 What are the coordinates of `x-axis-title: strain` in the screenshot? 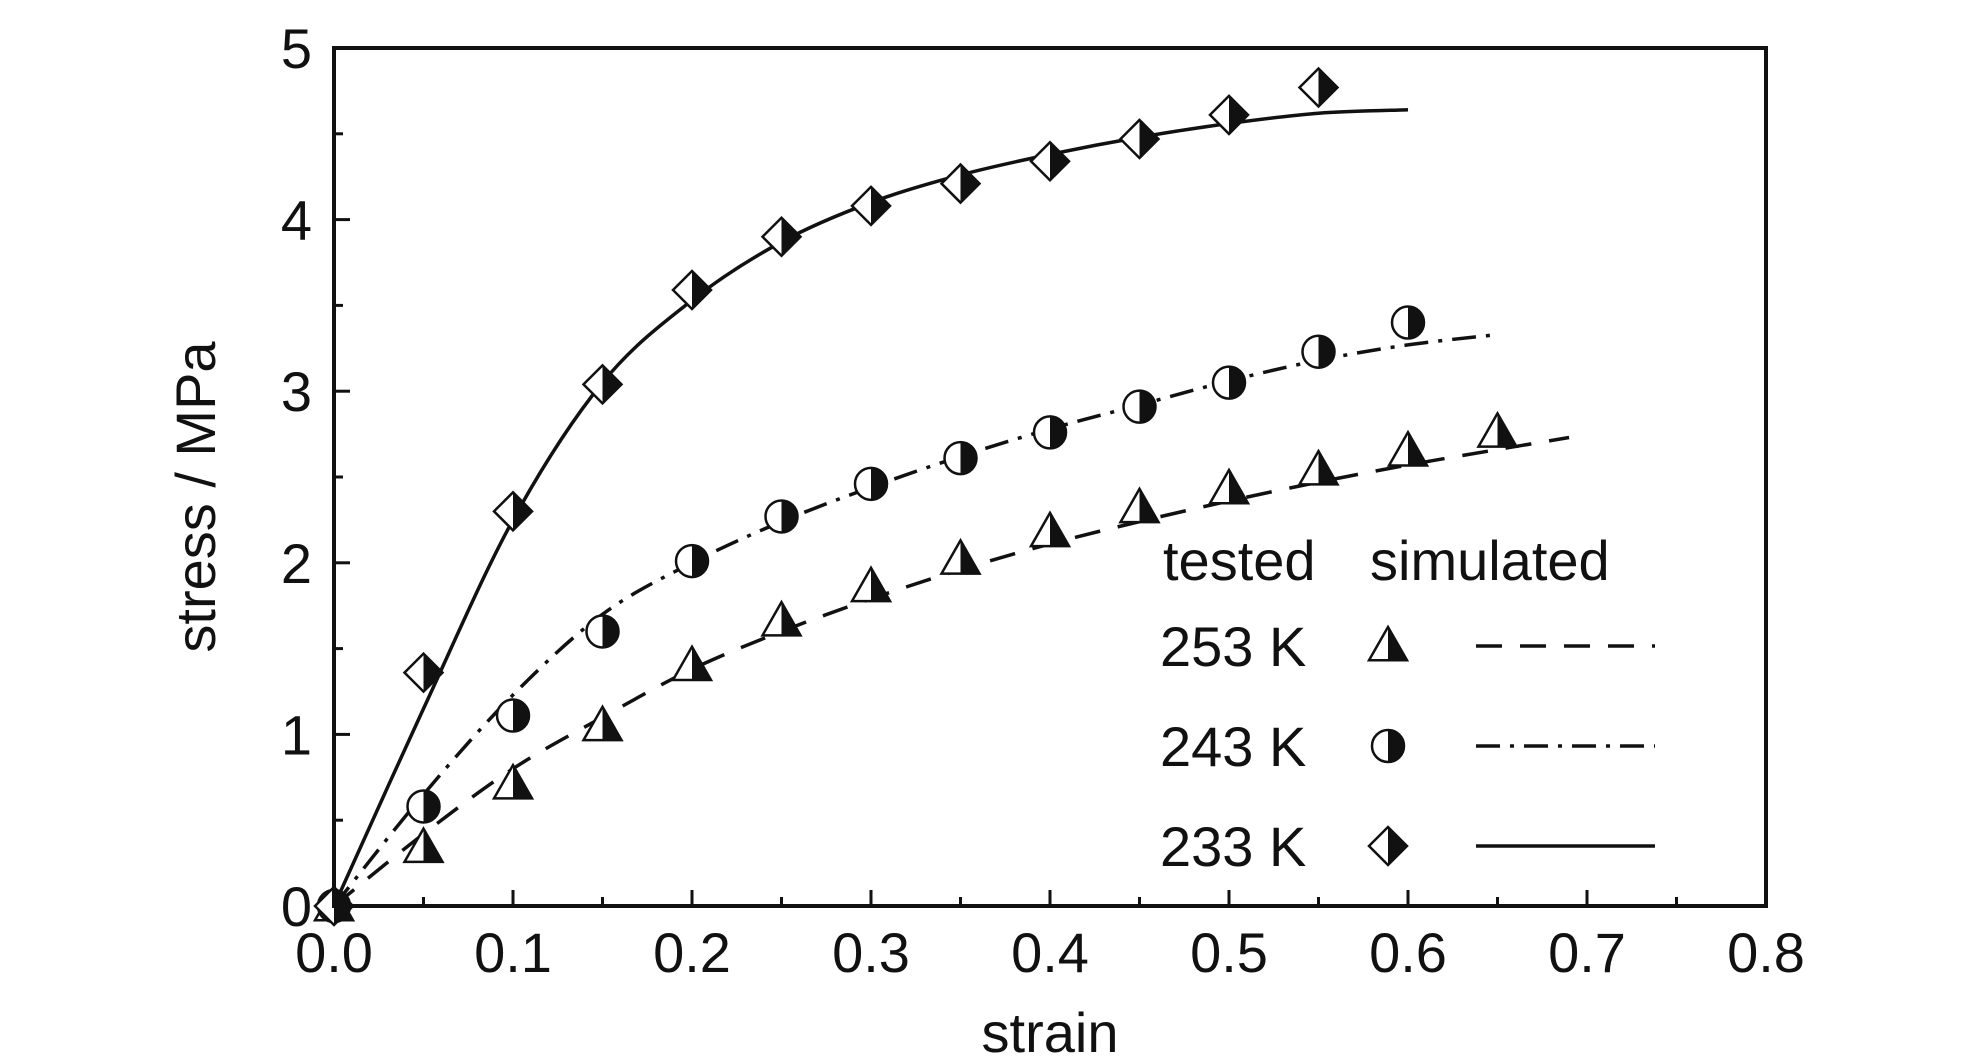 It's located at (1050, 1032).